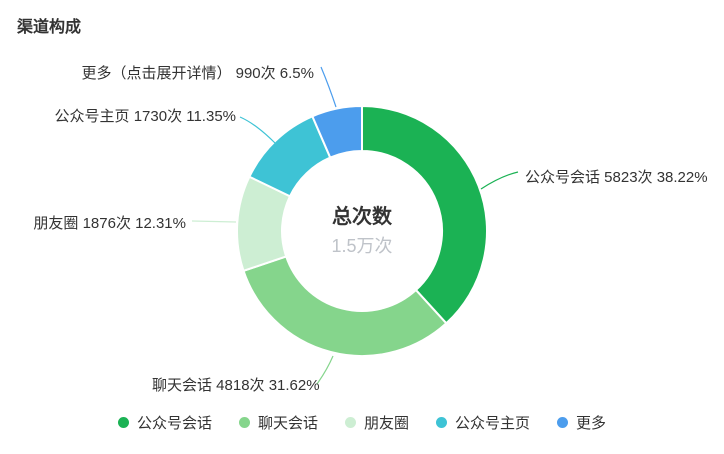 The image size is (724, 454). What do you see at coordinates (493, 423) in the screenshot?
I see `legend-label: 公众号主页` at bounding box center [493, 423].